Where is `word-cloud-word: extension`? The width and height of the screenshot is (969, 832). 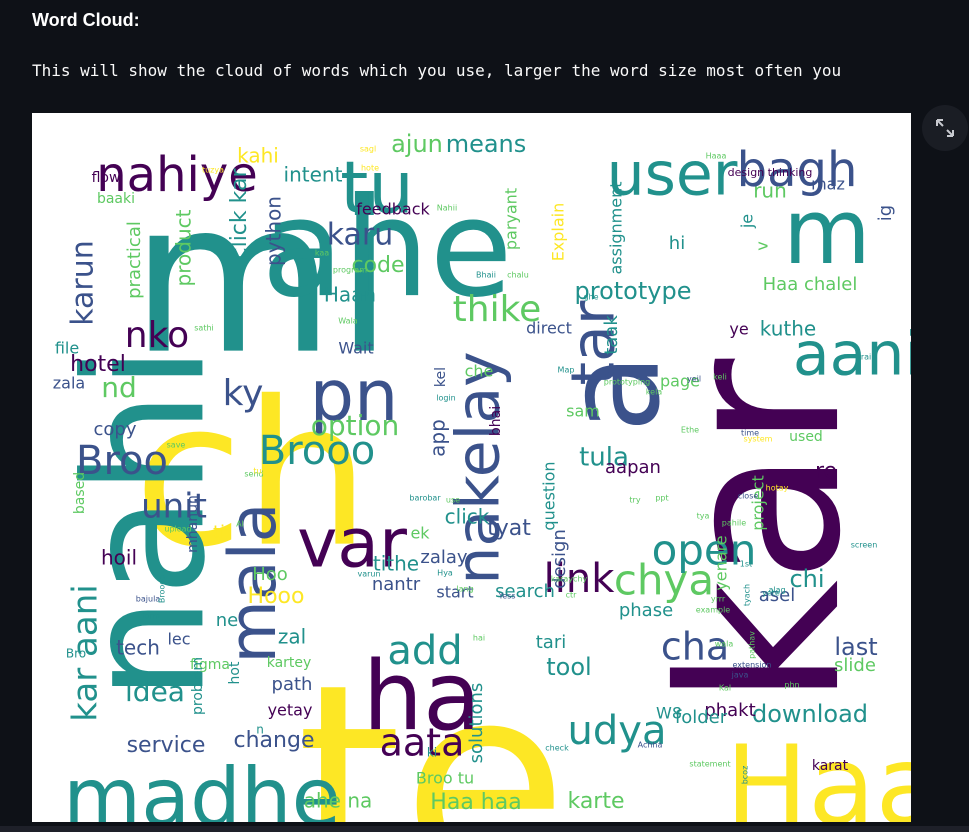 word-cloud-word: extension is located at coordinates (752, 665).